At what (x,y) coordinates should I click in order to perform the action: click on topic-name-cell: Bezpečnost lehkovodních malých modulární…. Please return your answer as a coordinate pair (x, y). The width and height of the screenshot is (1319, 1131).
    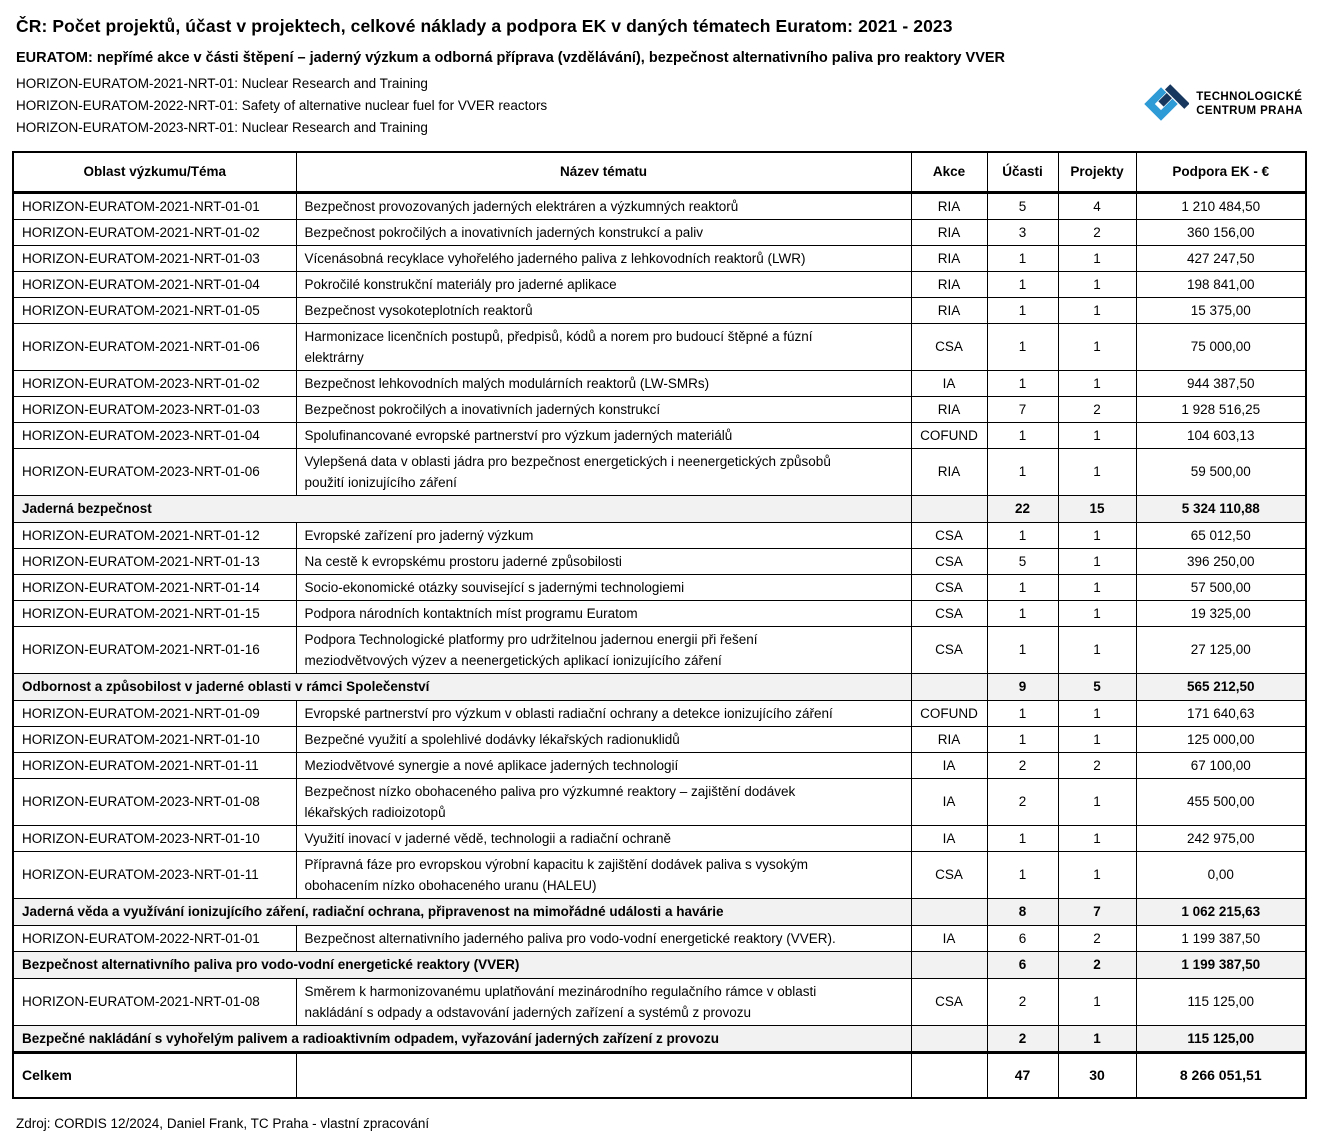
    Looking at the image, I should click on (603, 383).